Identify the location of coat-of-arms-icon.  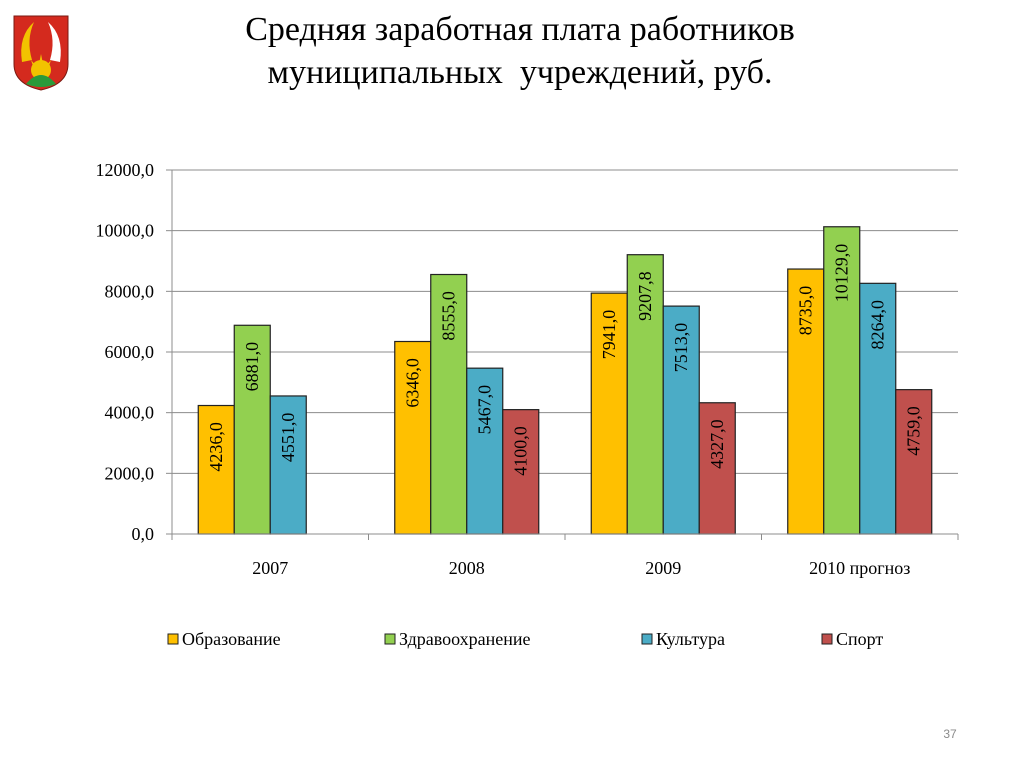
(41, 53).